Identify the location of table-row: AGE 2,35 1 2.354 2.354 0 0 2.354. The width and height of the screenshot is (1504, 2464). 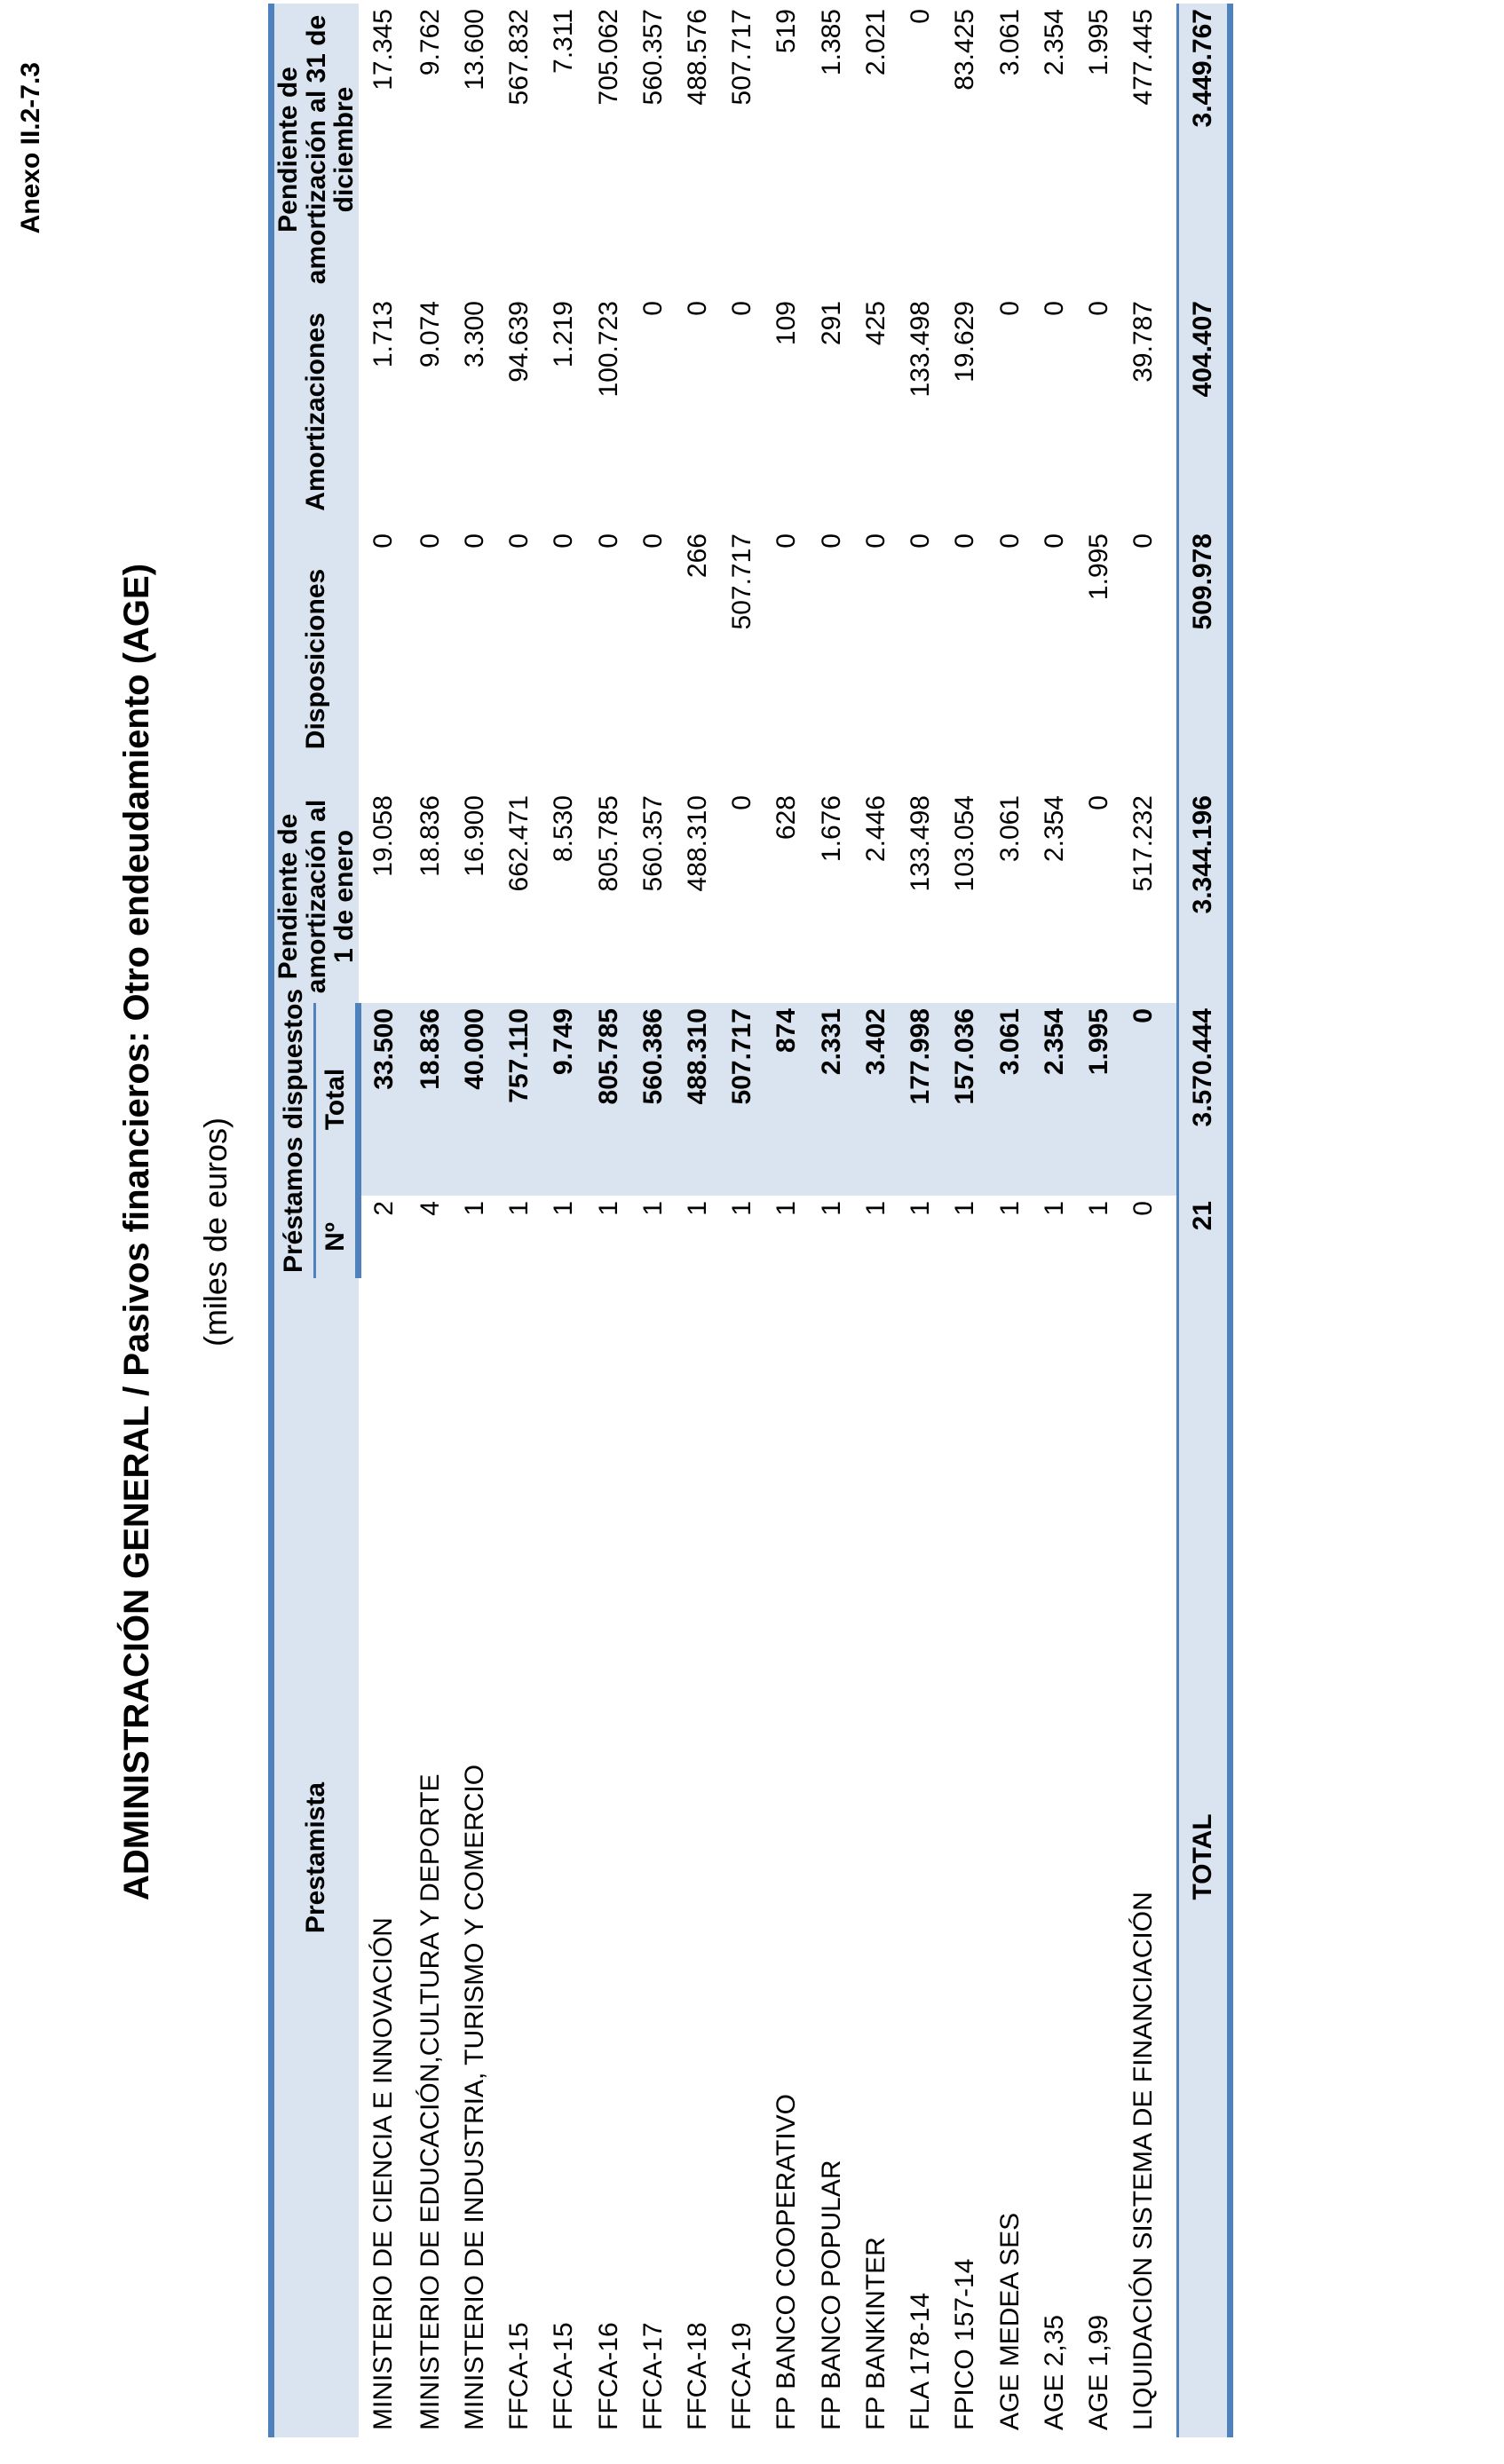
(1054, 1221).